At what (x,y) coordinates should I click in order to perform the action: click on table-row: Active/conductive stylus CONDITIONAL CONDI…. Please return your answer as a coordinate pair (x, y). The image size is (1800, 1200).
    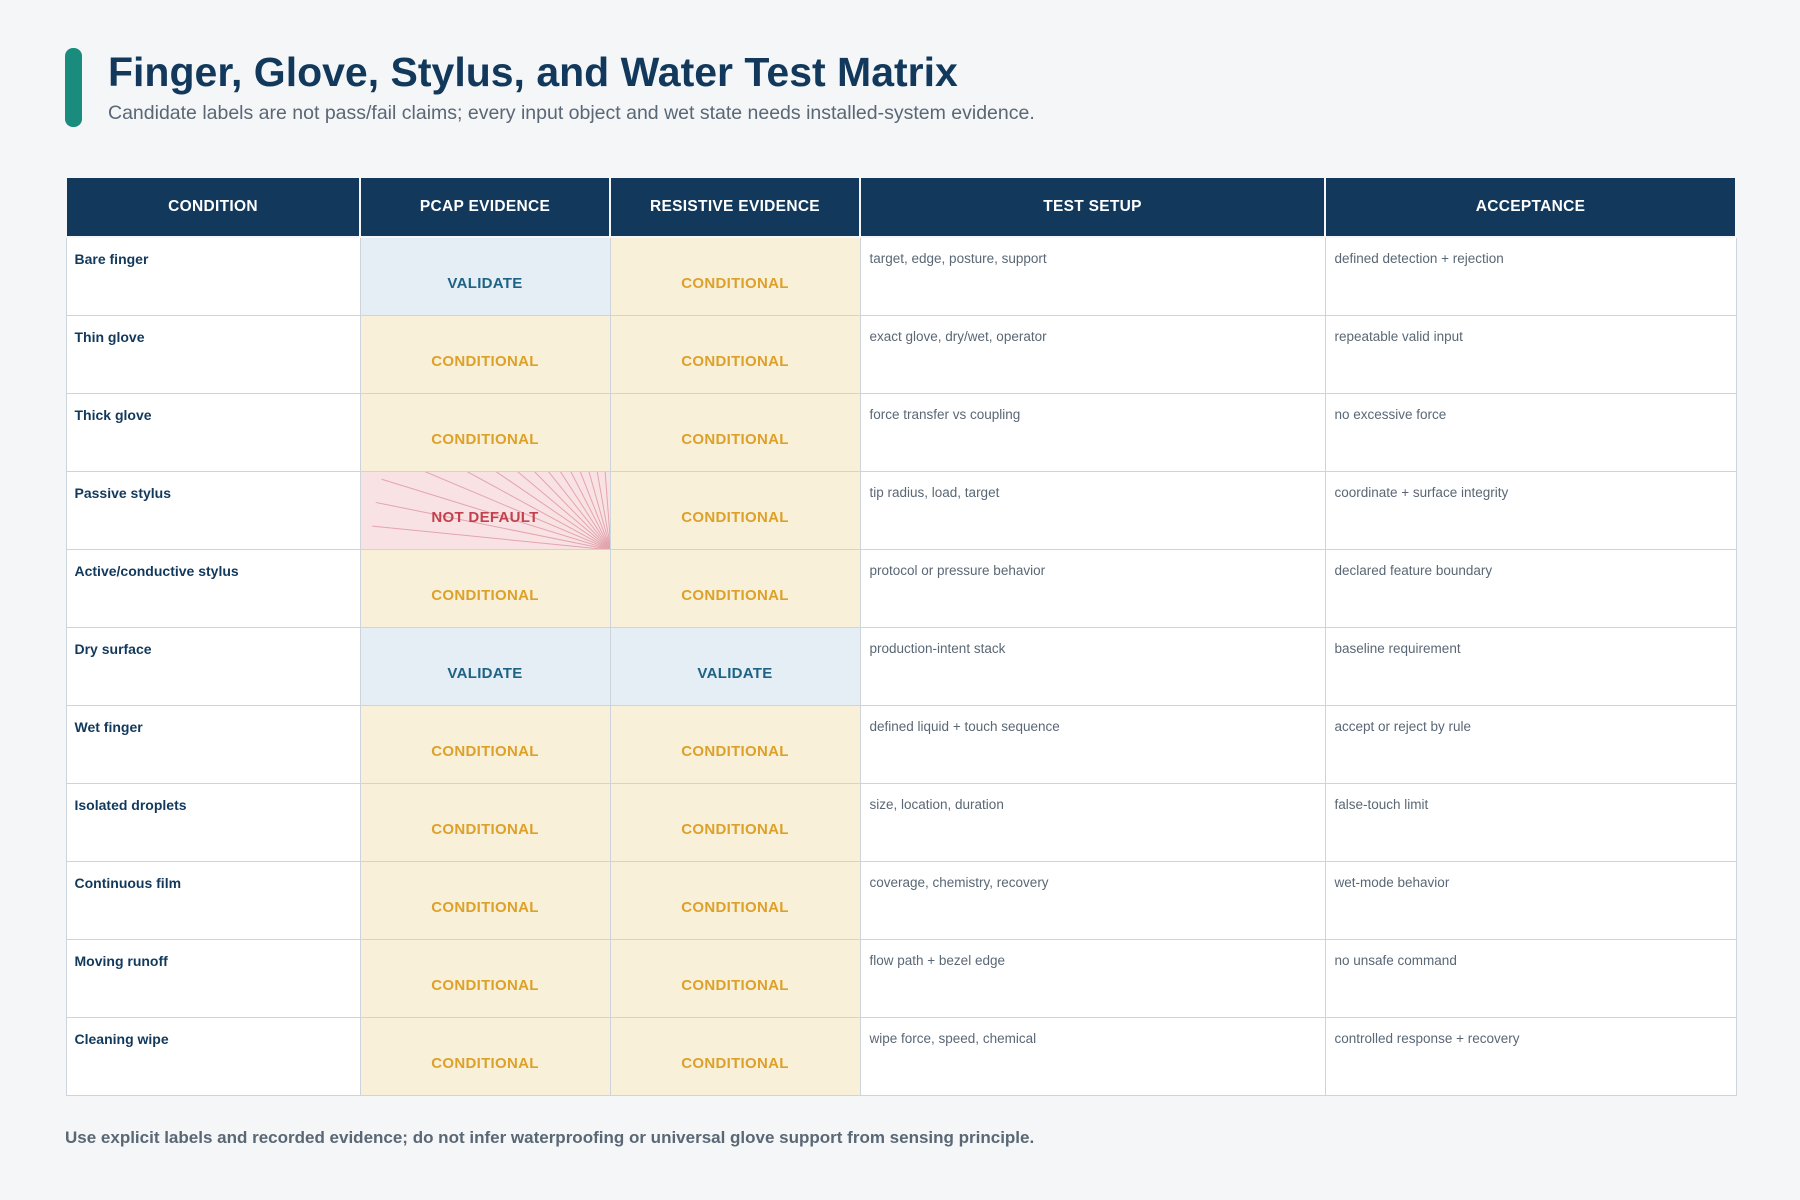
    Looking at the image, I should click on (901, 588).